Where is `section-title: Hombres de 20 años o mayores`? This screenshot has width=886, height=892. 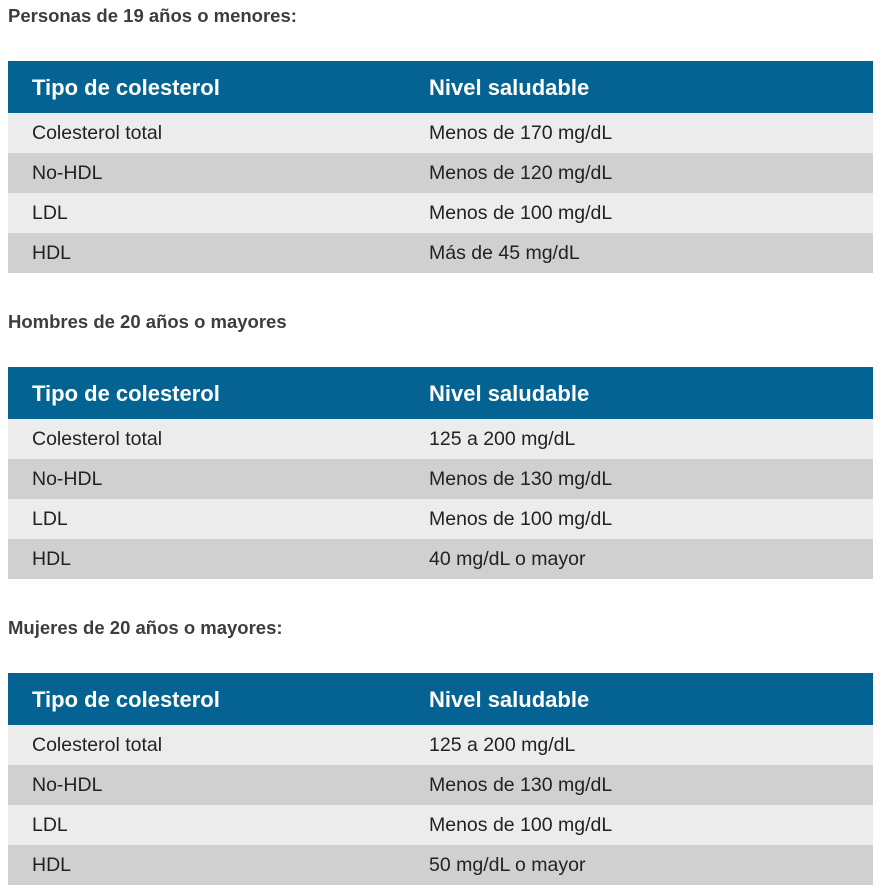
section-title: Hombres de 20 años o mayores is located at coordinates (147, 321).